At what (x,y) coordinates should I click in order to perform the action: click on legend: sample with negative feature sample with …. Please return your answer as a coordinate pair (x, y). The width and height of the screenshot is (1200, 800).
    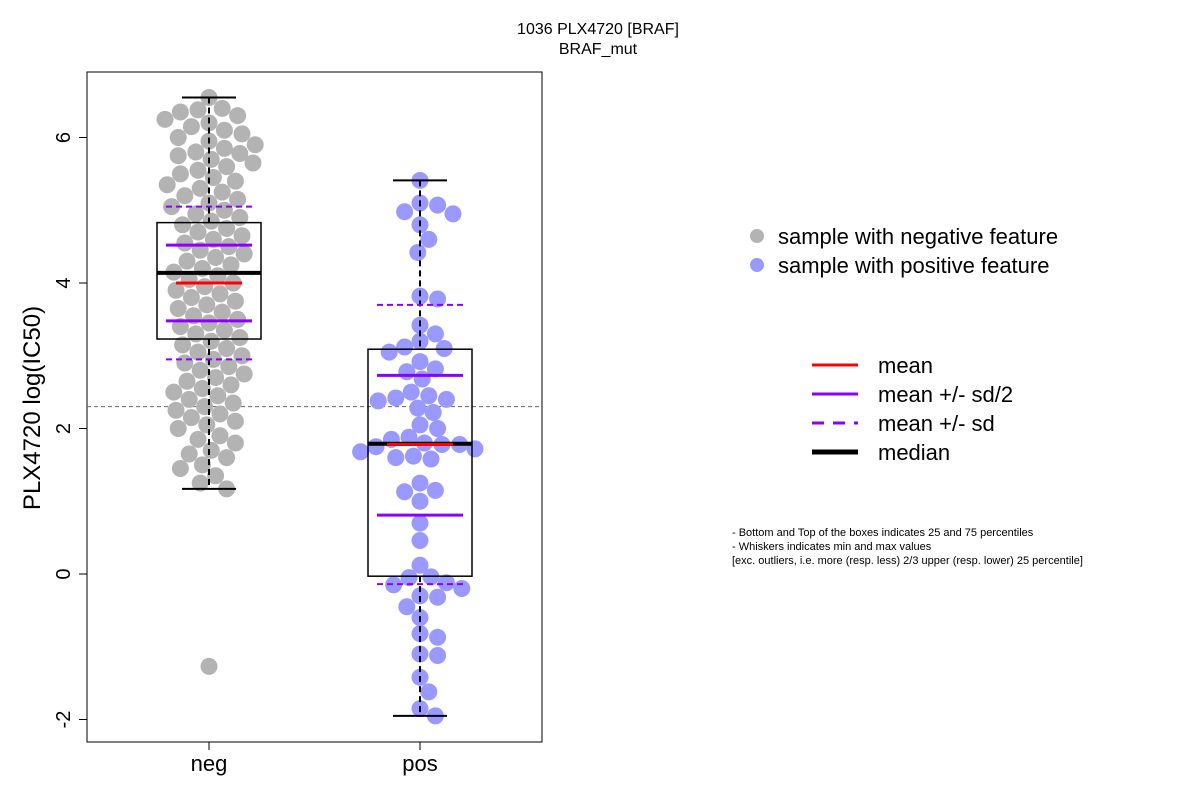
    Looking at the image, I should click on (904, 344).